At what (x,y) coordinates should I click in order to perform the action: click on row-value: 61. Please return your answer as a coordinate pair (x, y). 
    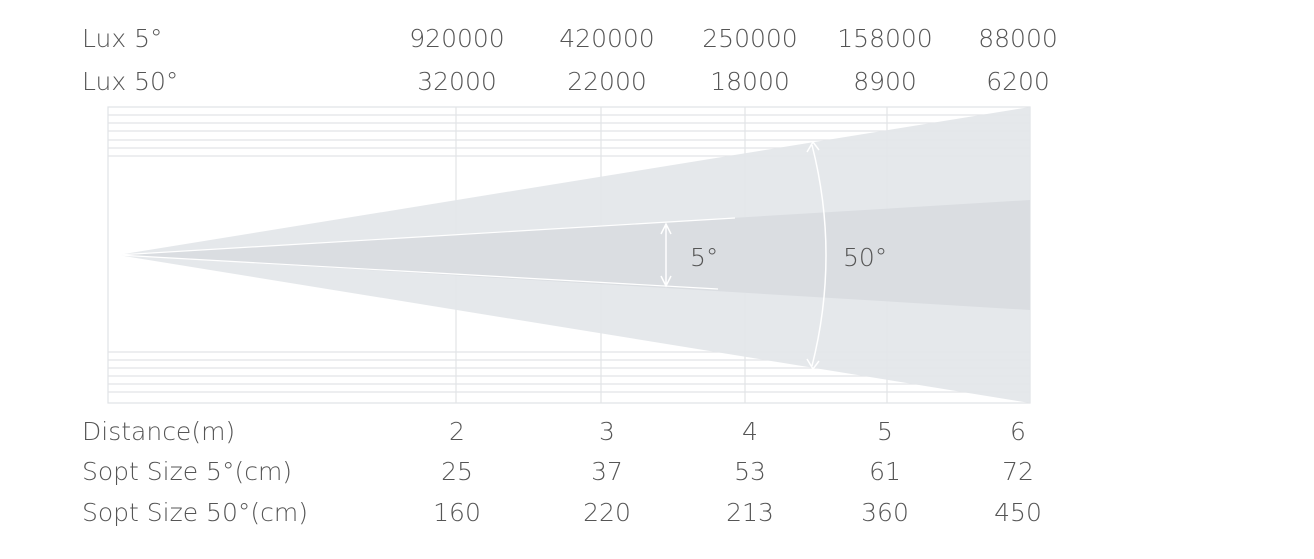
    Looking at the image, I should click on (885, 471).